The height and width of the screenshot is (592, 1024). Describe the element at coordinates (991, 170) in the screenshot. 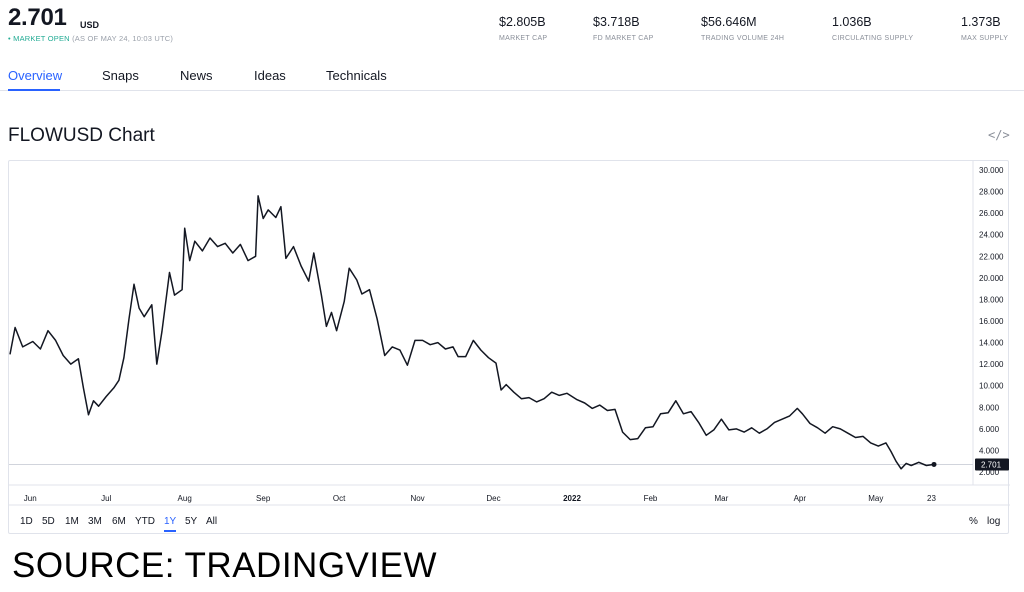

I see `y-tick-label: 30.000` at that location.